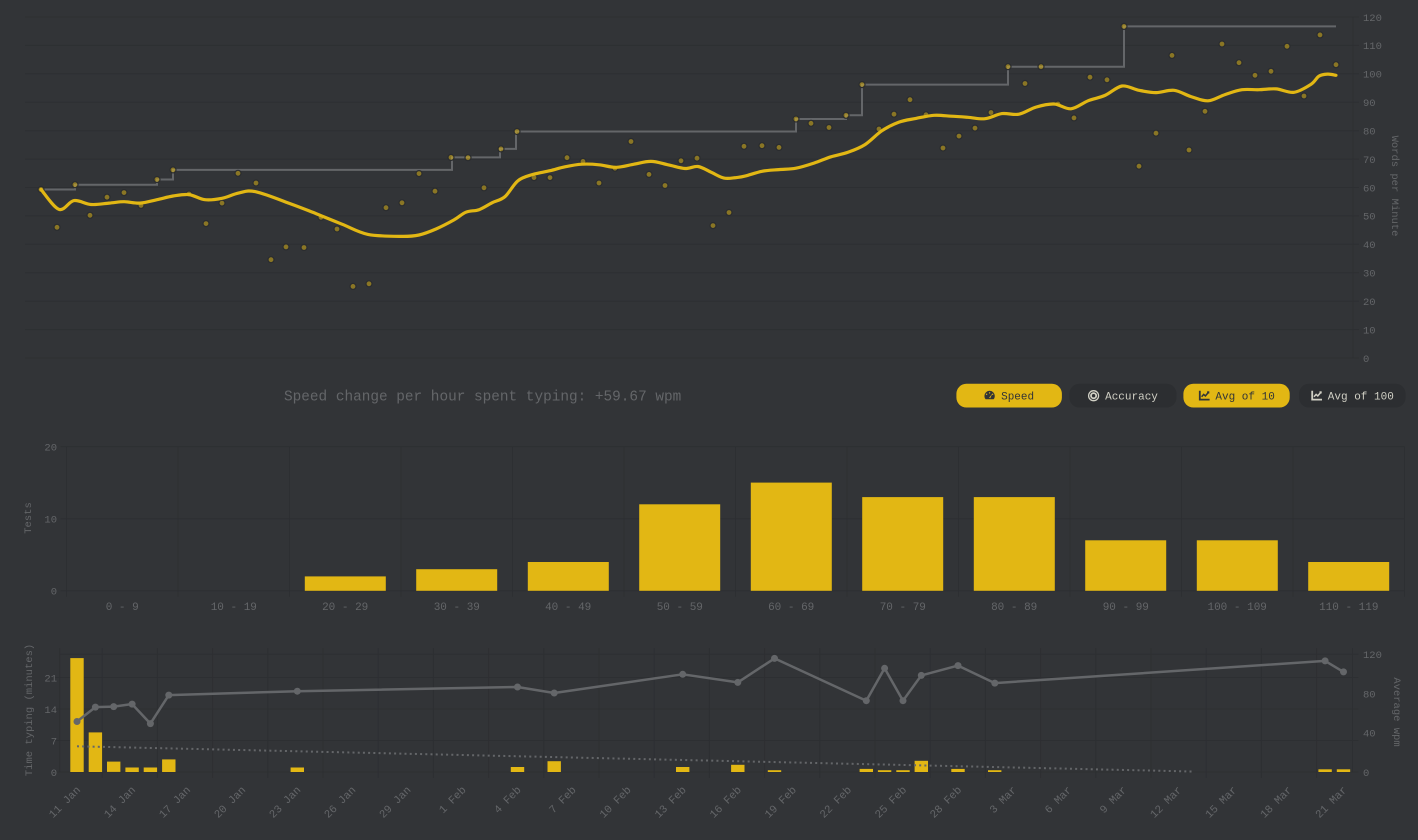  I want to click on svg-text: 29 Jan, so click(396, 803).